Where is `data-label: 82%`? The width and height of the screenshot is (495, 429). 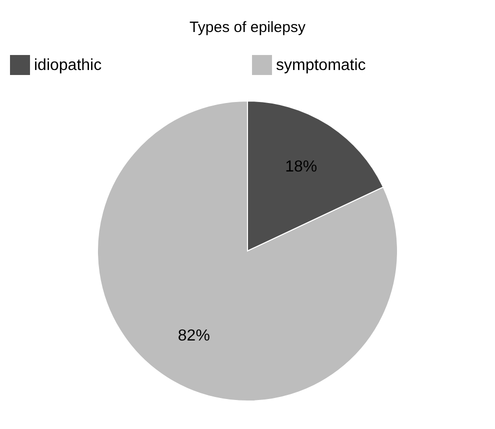 data-label: 82% is located at coordinates (194, 335).